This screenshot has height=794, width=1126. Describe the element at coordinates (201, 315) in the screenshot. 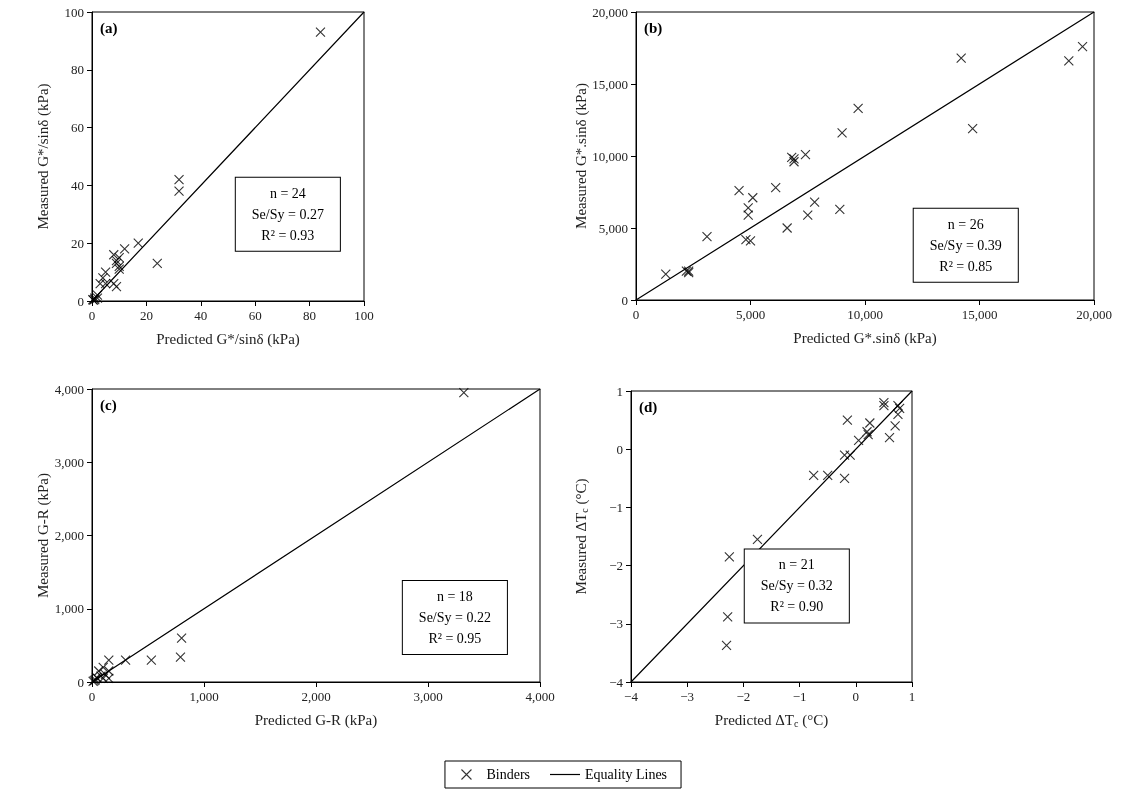

I see `x-tick-label: 40` at that location.